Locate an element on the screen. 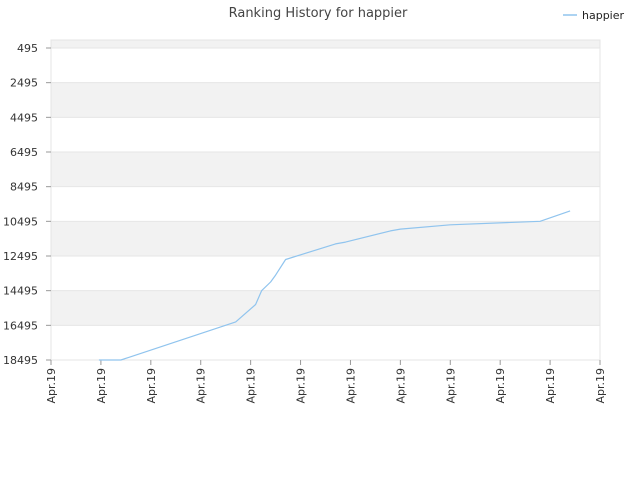 The width and height of the screenshot is (640, 480). legend-label: happier is located at coordinates (603, 15).